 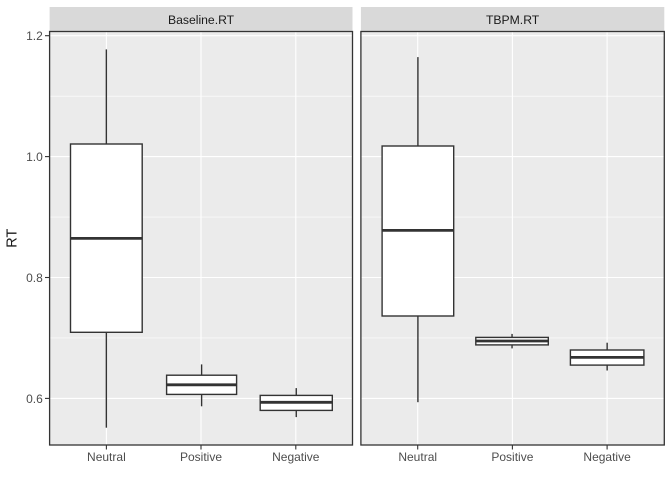 What do you see at coordinates (13, 238) in the screenshot?
I see `svg-text: RT` at bounding box center [13, 238].